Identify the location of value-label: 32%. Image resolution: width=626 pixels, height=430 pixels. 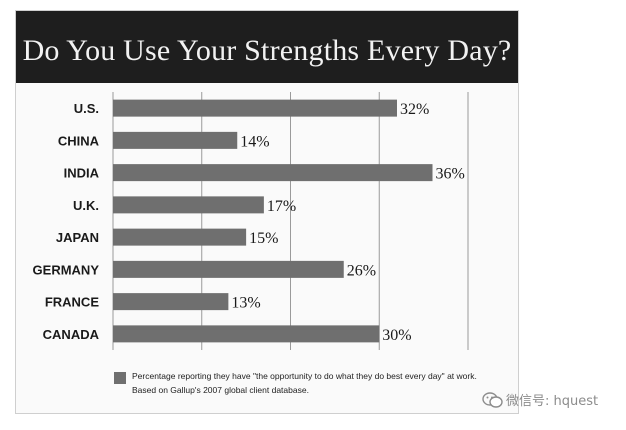
(414, 109).